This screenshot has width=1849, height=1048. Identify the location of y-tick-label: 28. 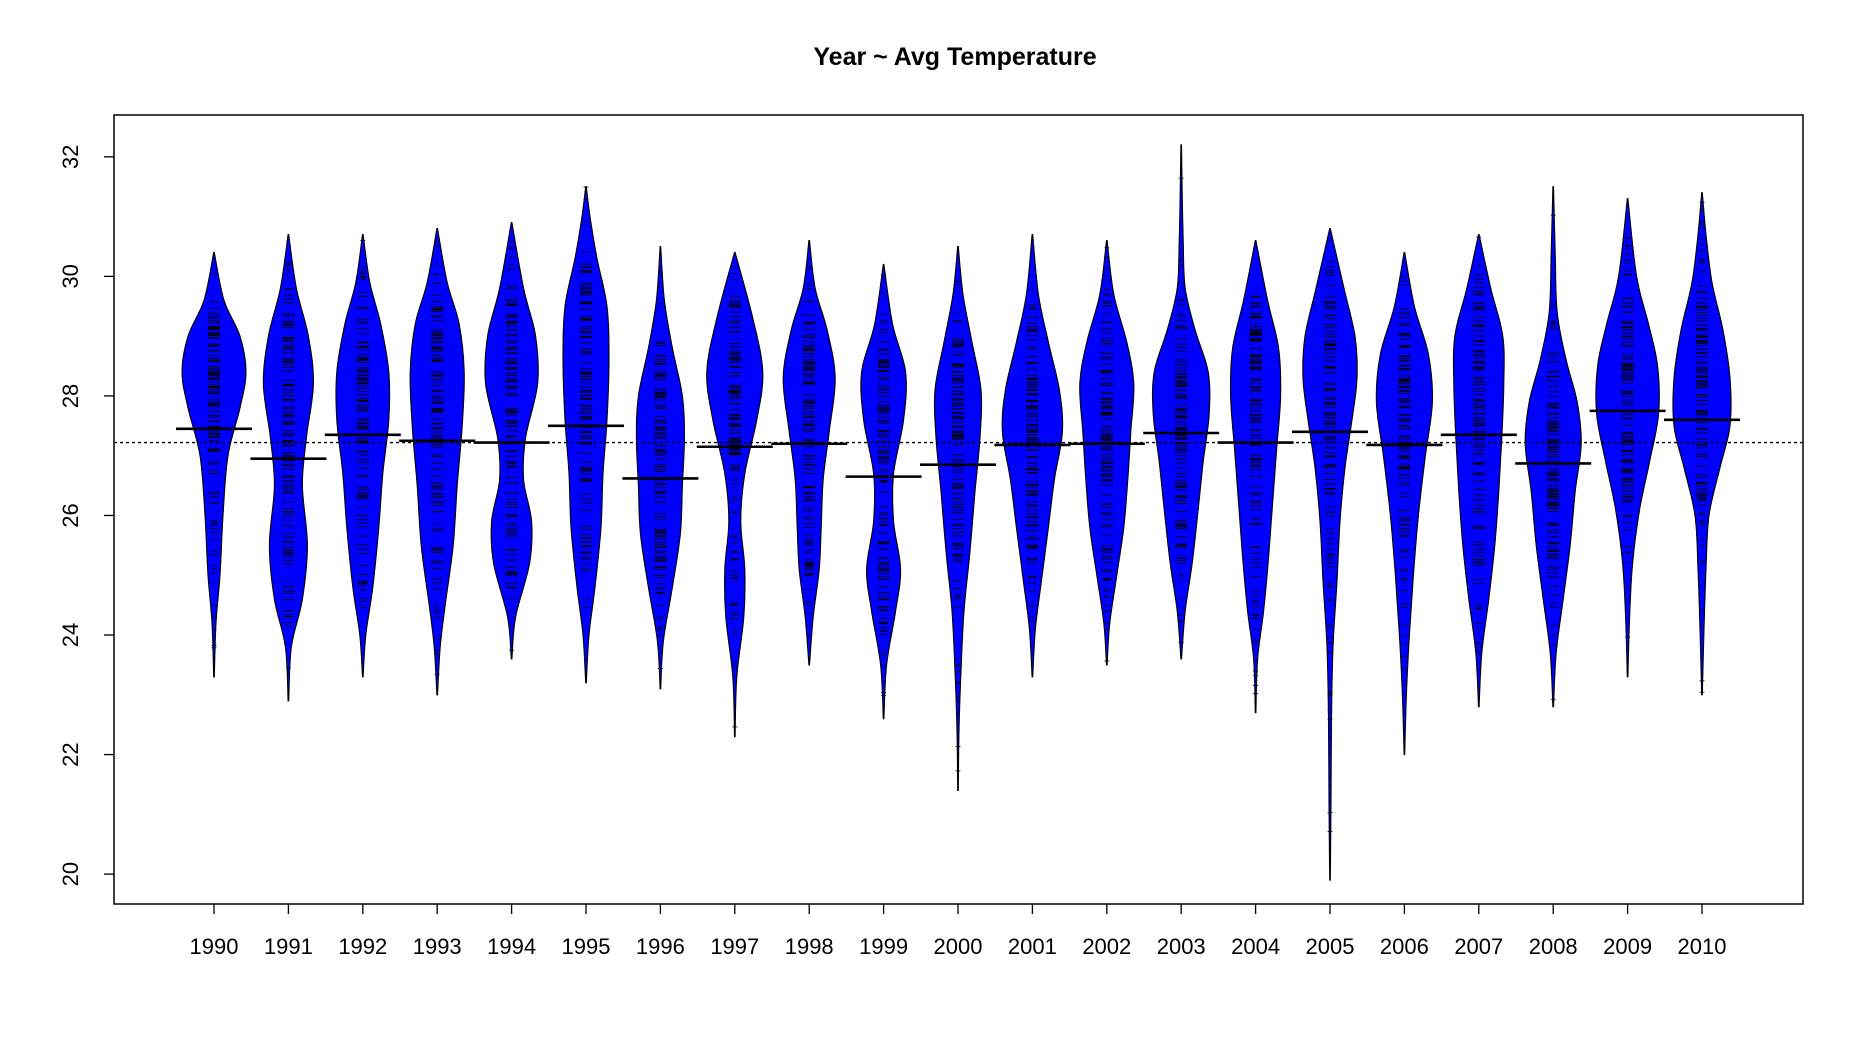
(70, 396).